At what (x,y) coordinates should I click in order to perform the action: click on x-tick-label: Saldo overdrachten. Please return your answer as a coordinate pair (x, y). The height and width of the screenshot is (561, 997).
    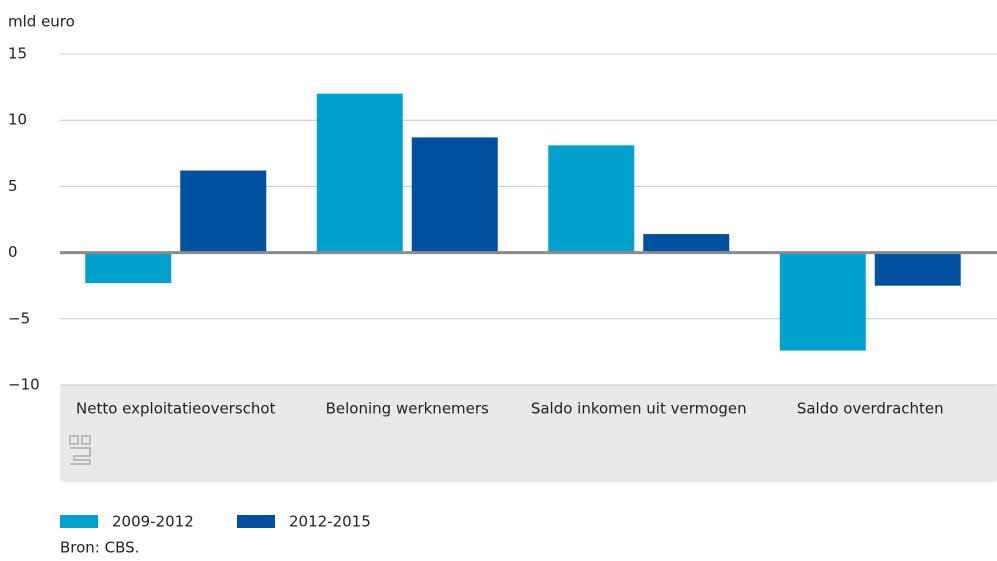
    Looking at the image, I should click on (870, 409).